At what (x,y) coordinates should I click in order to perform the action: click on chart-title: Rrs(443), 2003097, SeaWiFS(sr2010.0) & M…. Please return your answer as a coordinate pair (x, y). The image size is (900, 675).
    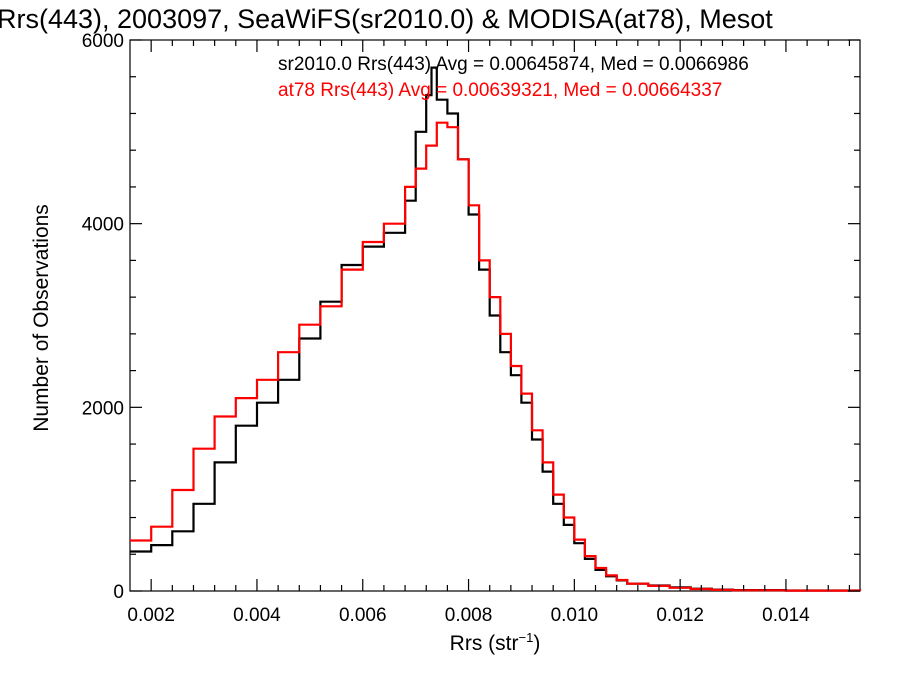
    Looking at the image, I should click on (386, 19).